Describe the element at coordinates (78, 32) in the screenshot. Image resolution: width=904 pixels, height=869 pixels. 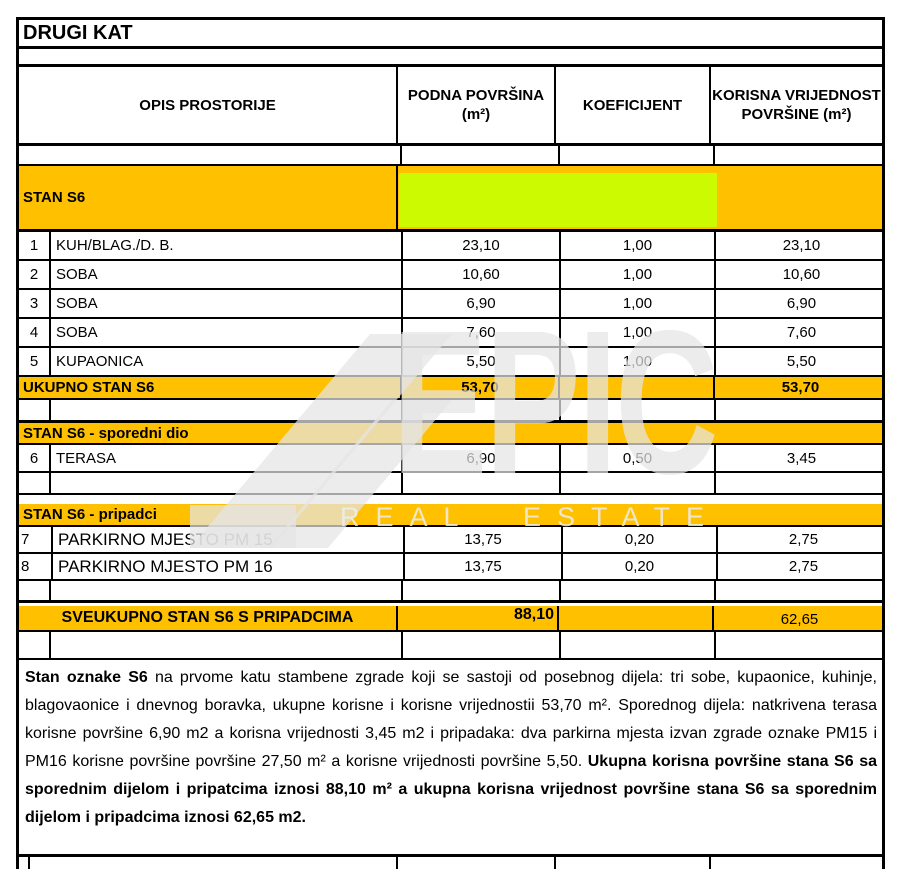
I see `floor-title: DRUGI KAT` at that location.